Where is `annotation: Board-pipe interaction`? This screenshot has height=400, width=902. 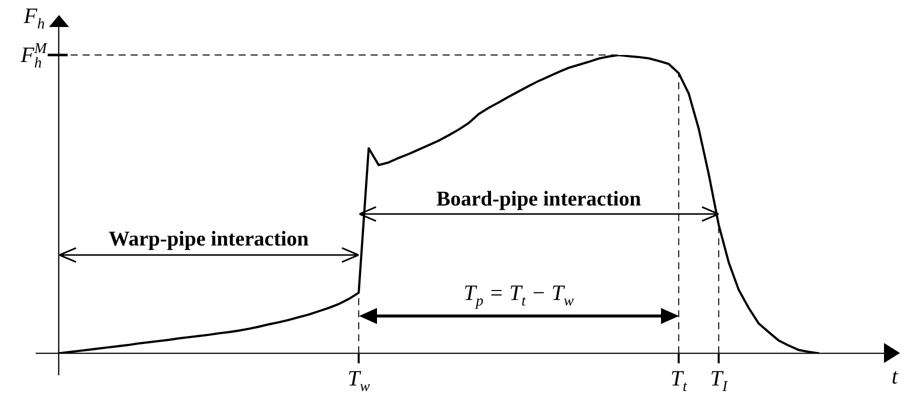 annotation: Board-pipe interaction is located at coordinates (539, 198).